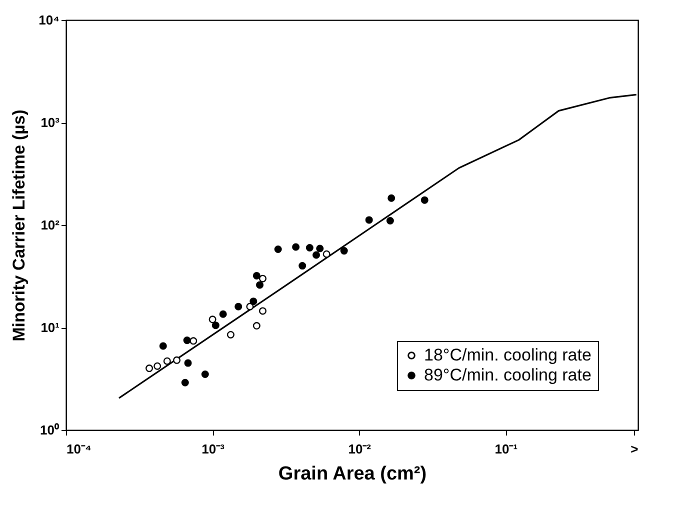  I want to click on y-axis-title: Minority Carrier Lifetime (µs), so click(19, 226).